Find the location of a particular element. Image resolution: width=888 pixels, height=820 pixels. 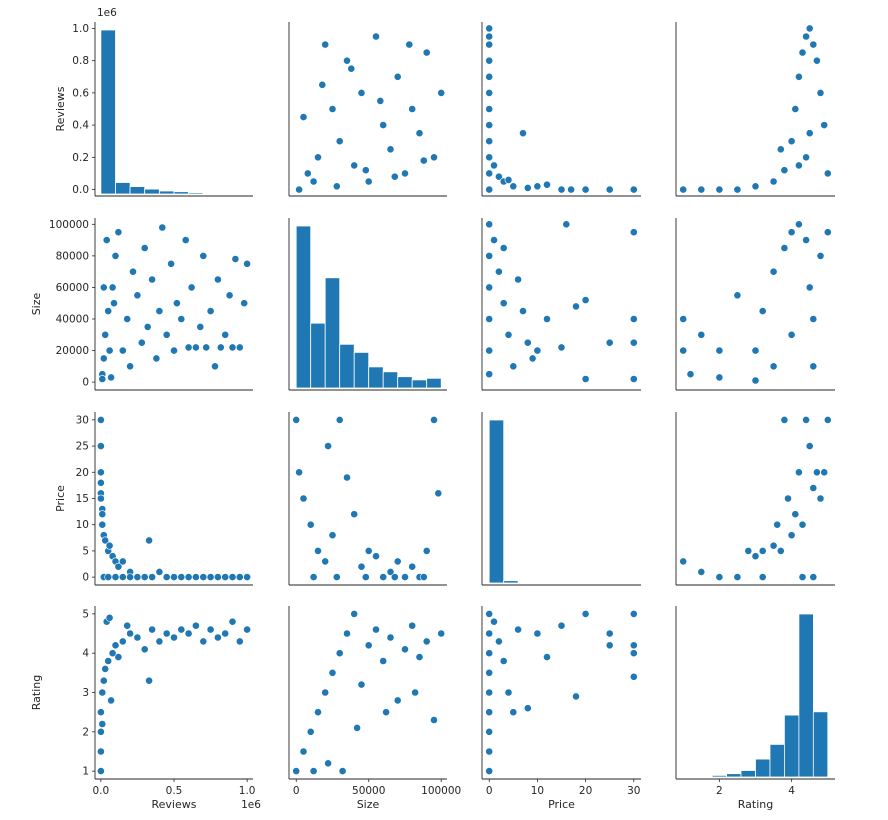

x-tick-label: 100000 is located at coordinates (441, 791).